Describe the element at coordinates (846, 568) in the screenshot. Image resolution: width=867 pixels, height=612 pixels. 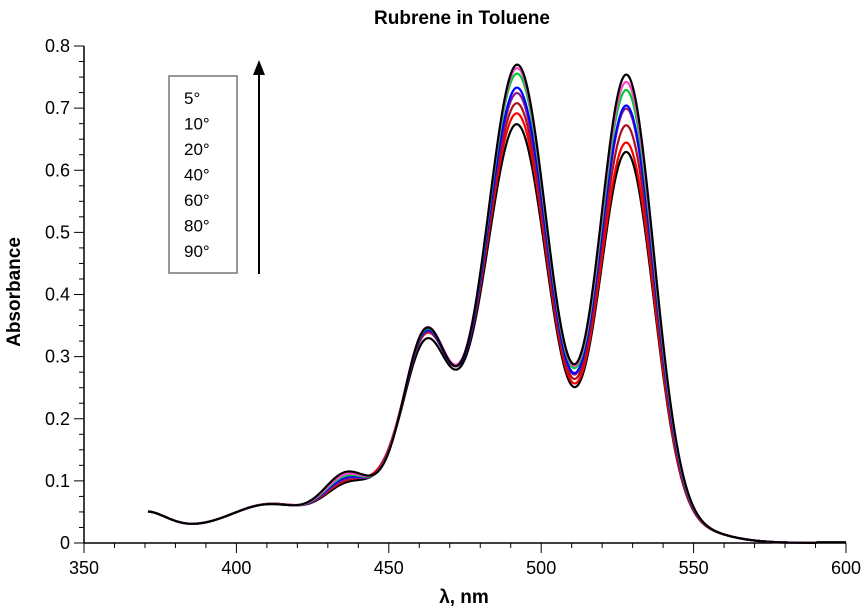
I see `x-tick-label: 600` at that location.